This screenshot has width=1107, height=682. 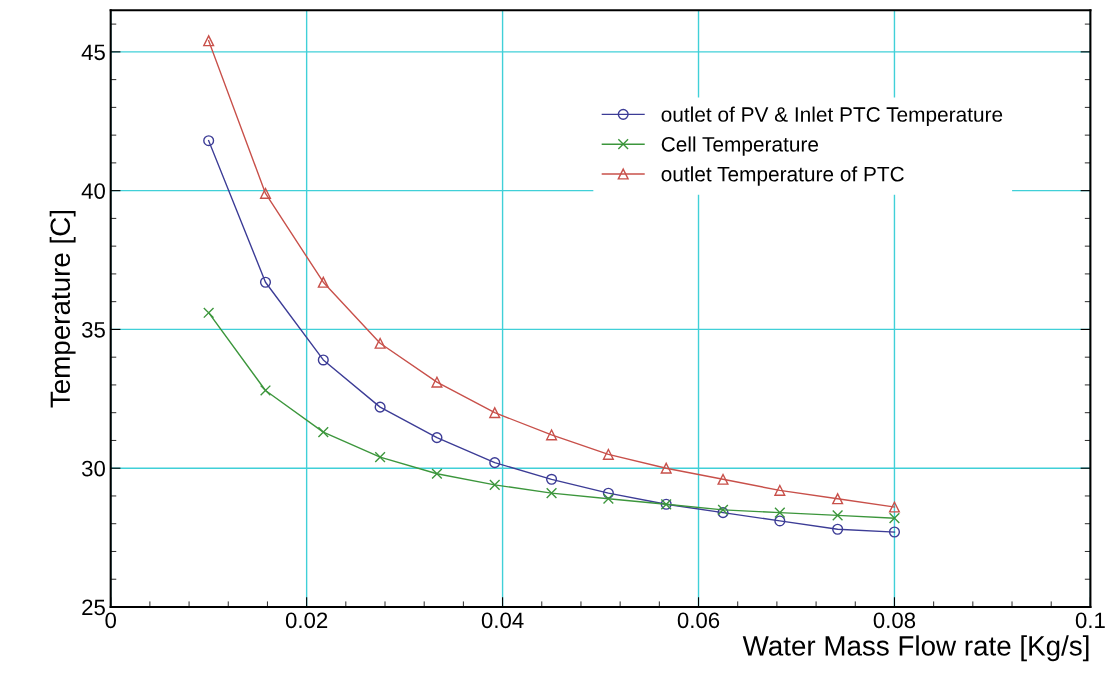 What do you see at coordinates (93, 191) in the screenshot?
I see `y-tick-label: 40` at bounding box center [93, 191].